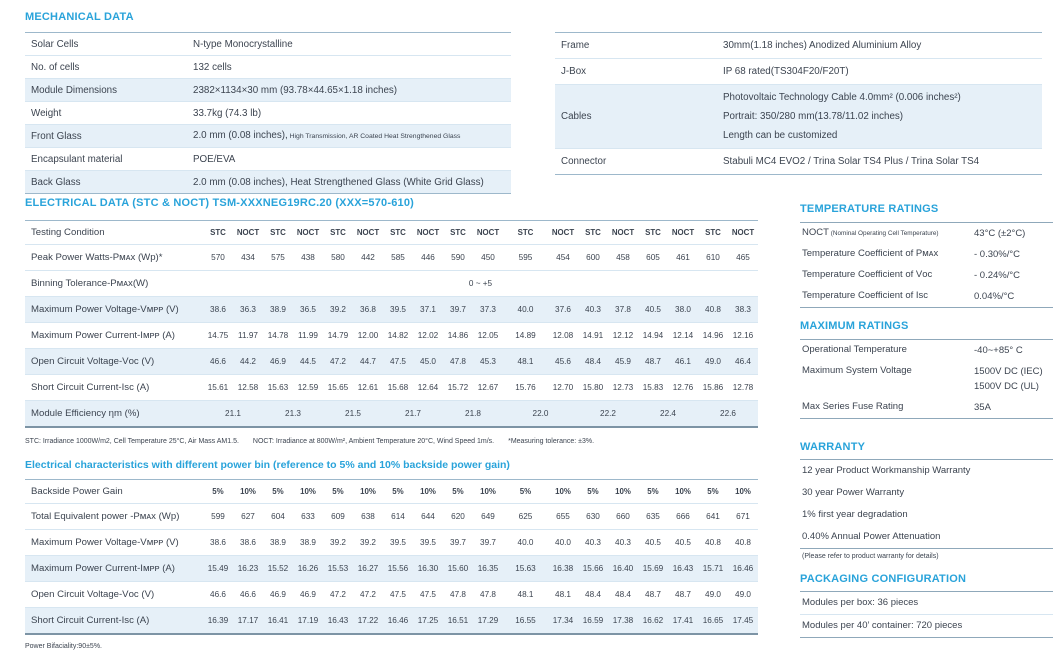 The height and width of the screenshot is (650, 1060). What do you see at coordinates (114, 335) in the screenshot?
I see `row-label: Maximum Power Current-Iᴍᴘᴘ (A)` at bounding box center [114, 335].